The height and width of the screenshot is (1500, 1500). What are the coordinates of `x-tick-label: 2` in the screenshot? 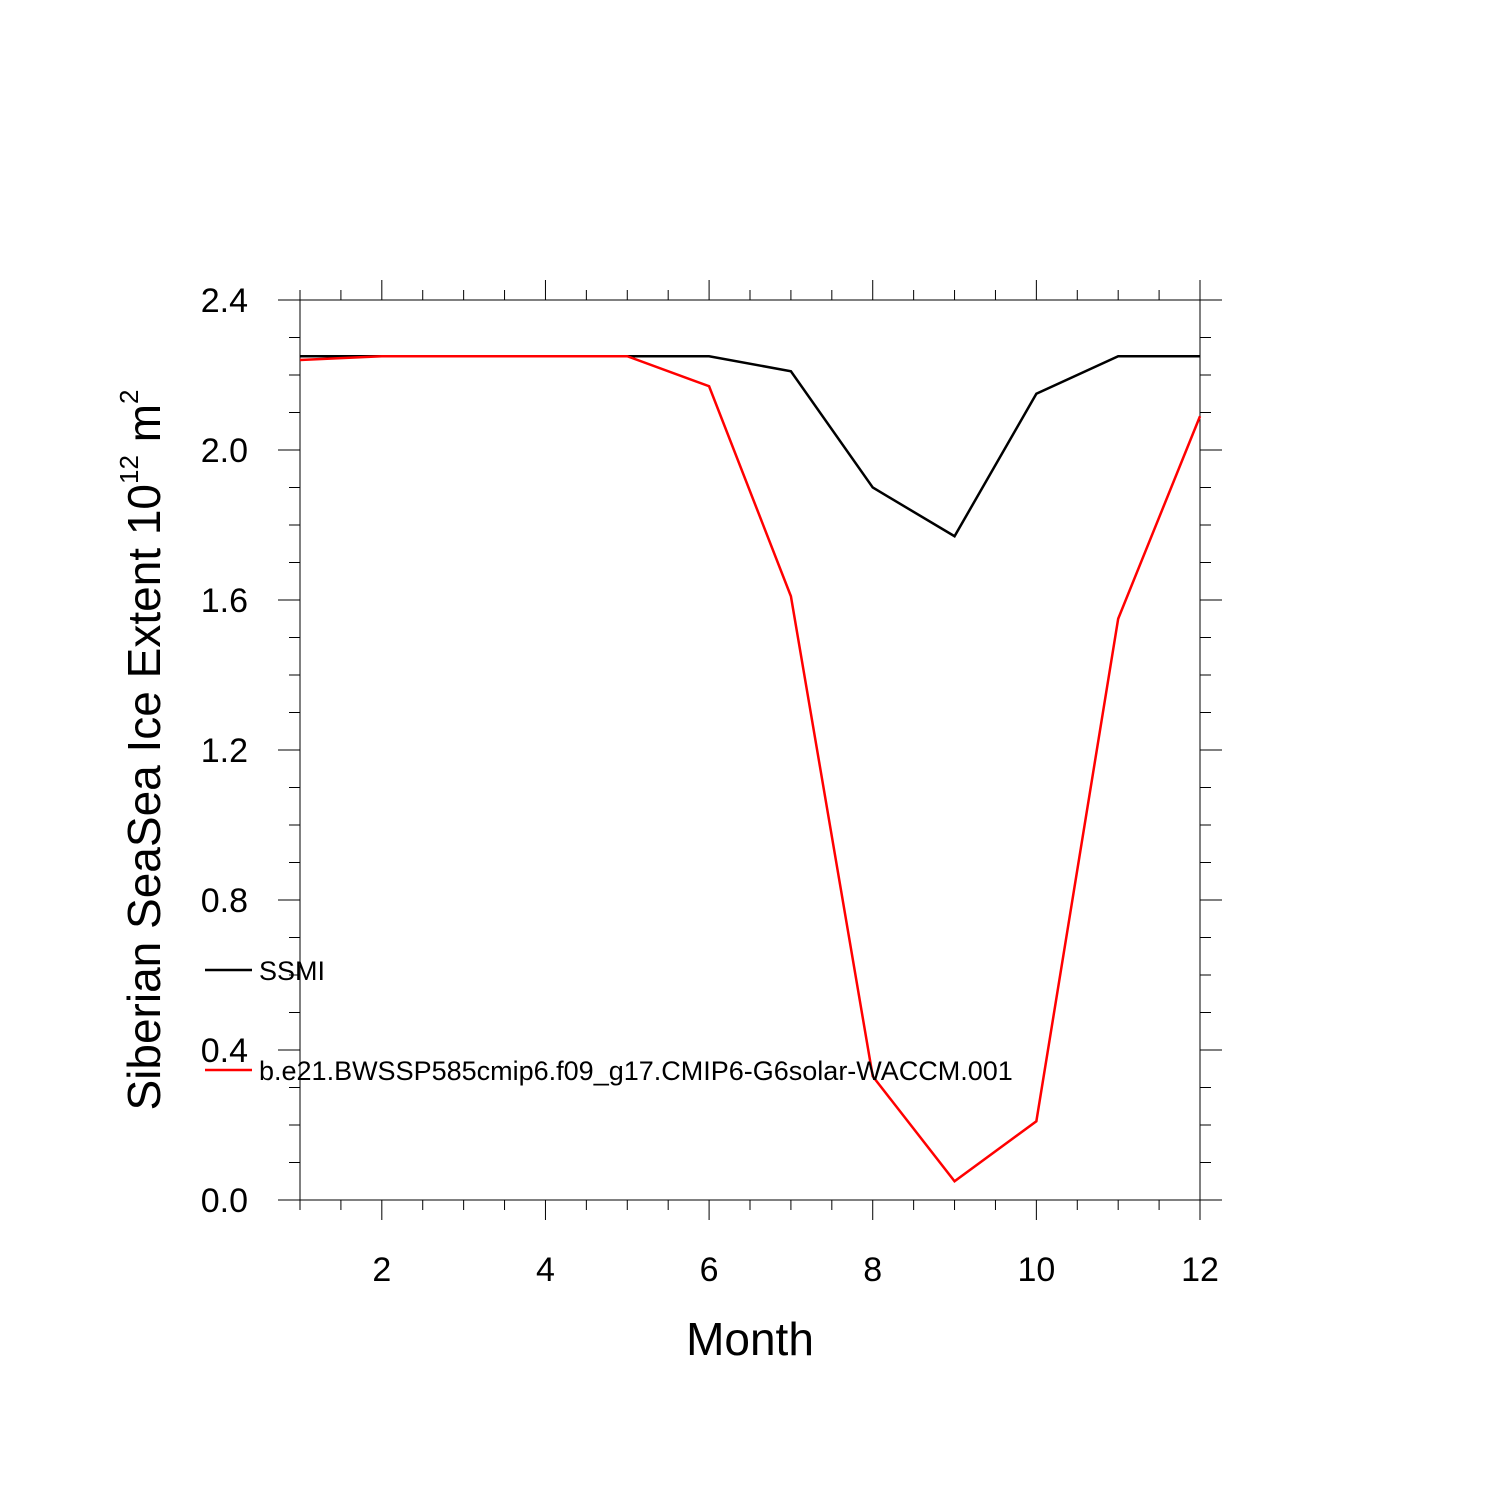 It's located at (381, 1270).